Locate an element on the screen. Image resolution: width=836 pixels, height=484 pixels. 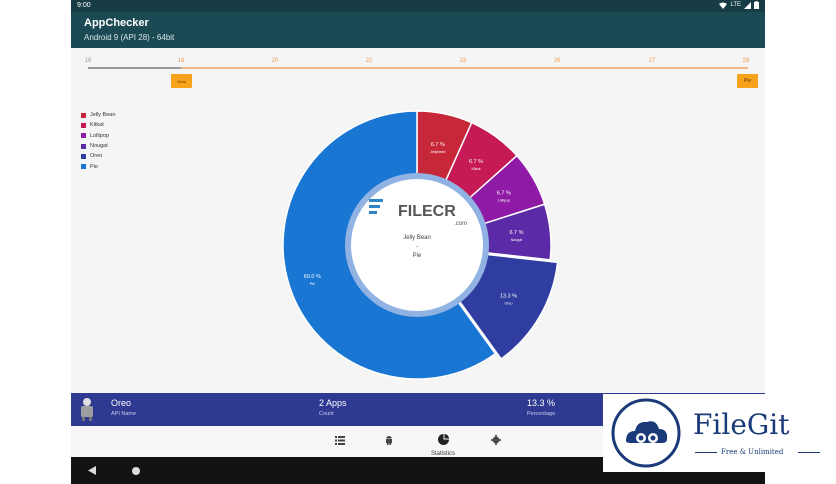
info-count: 2 Apps Count is located at coordinates (333, 407).